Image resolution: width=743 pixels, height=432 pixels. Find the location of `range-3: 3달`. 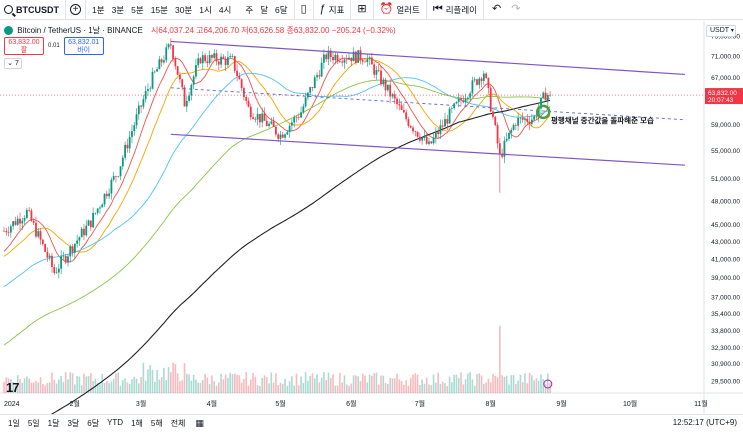

range-3: 3달 is located at coordinates (73, 423).